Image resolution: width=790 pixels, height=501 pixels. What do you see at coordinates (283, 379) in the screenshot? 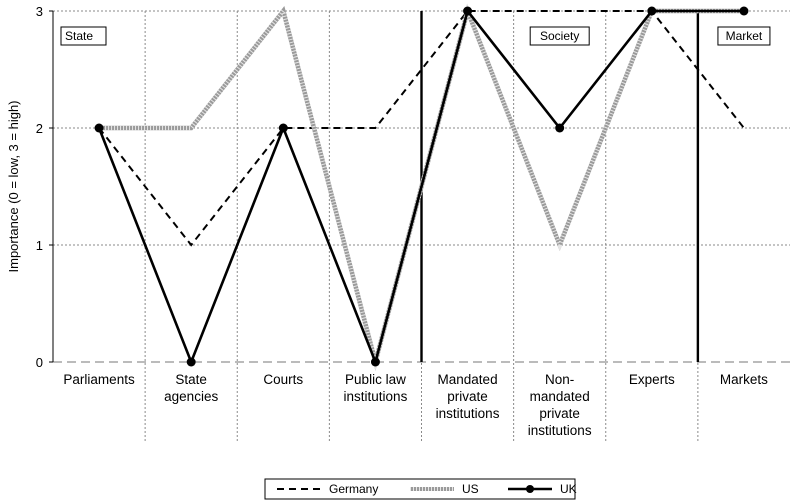
I see `x-category-label: Courts` at bounding box center [283, 379].